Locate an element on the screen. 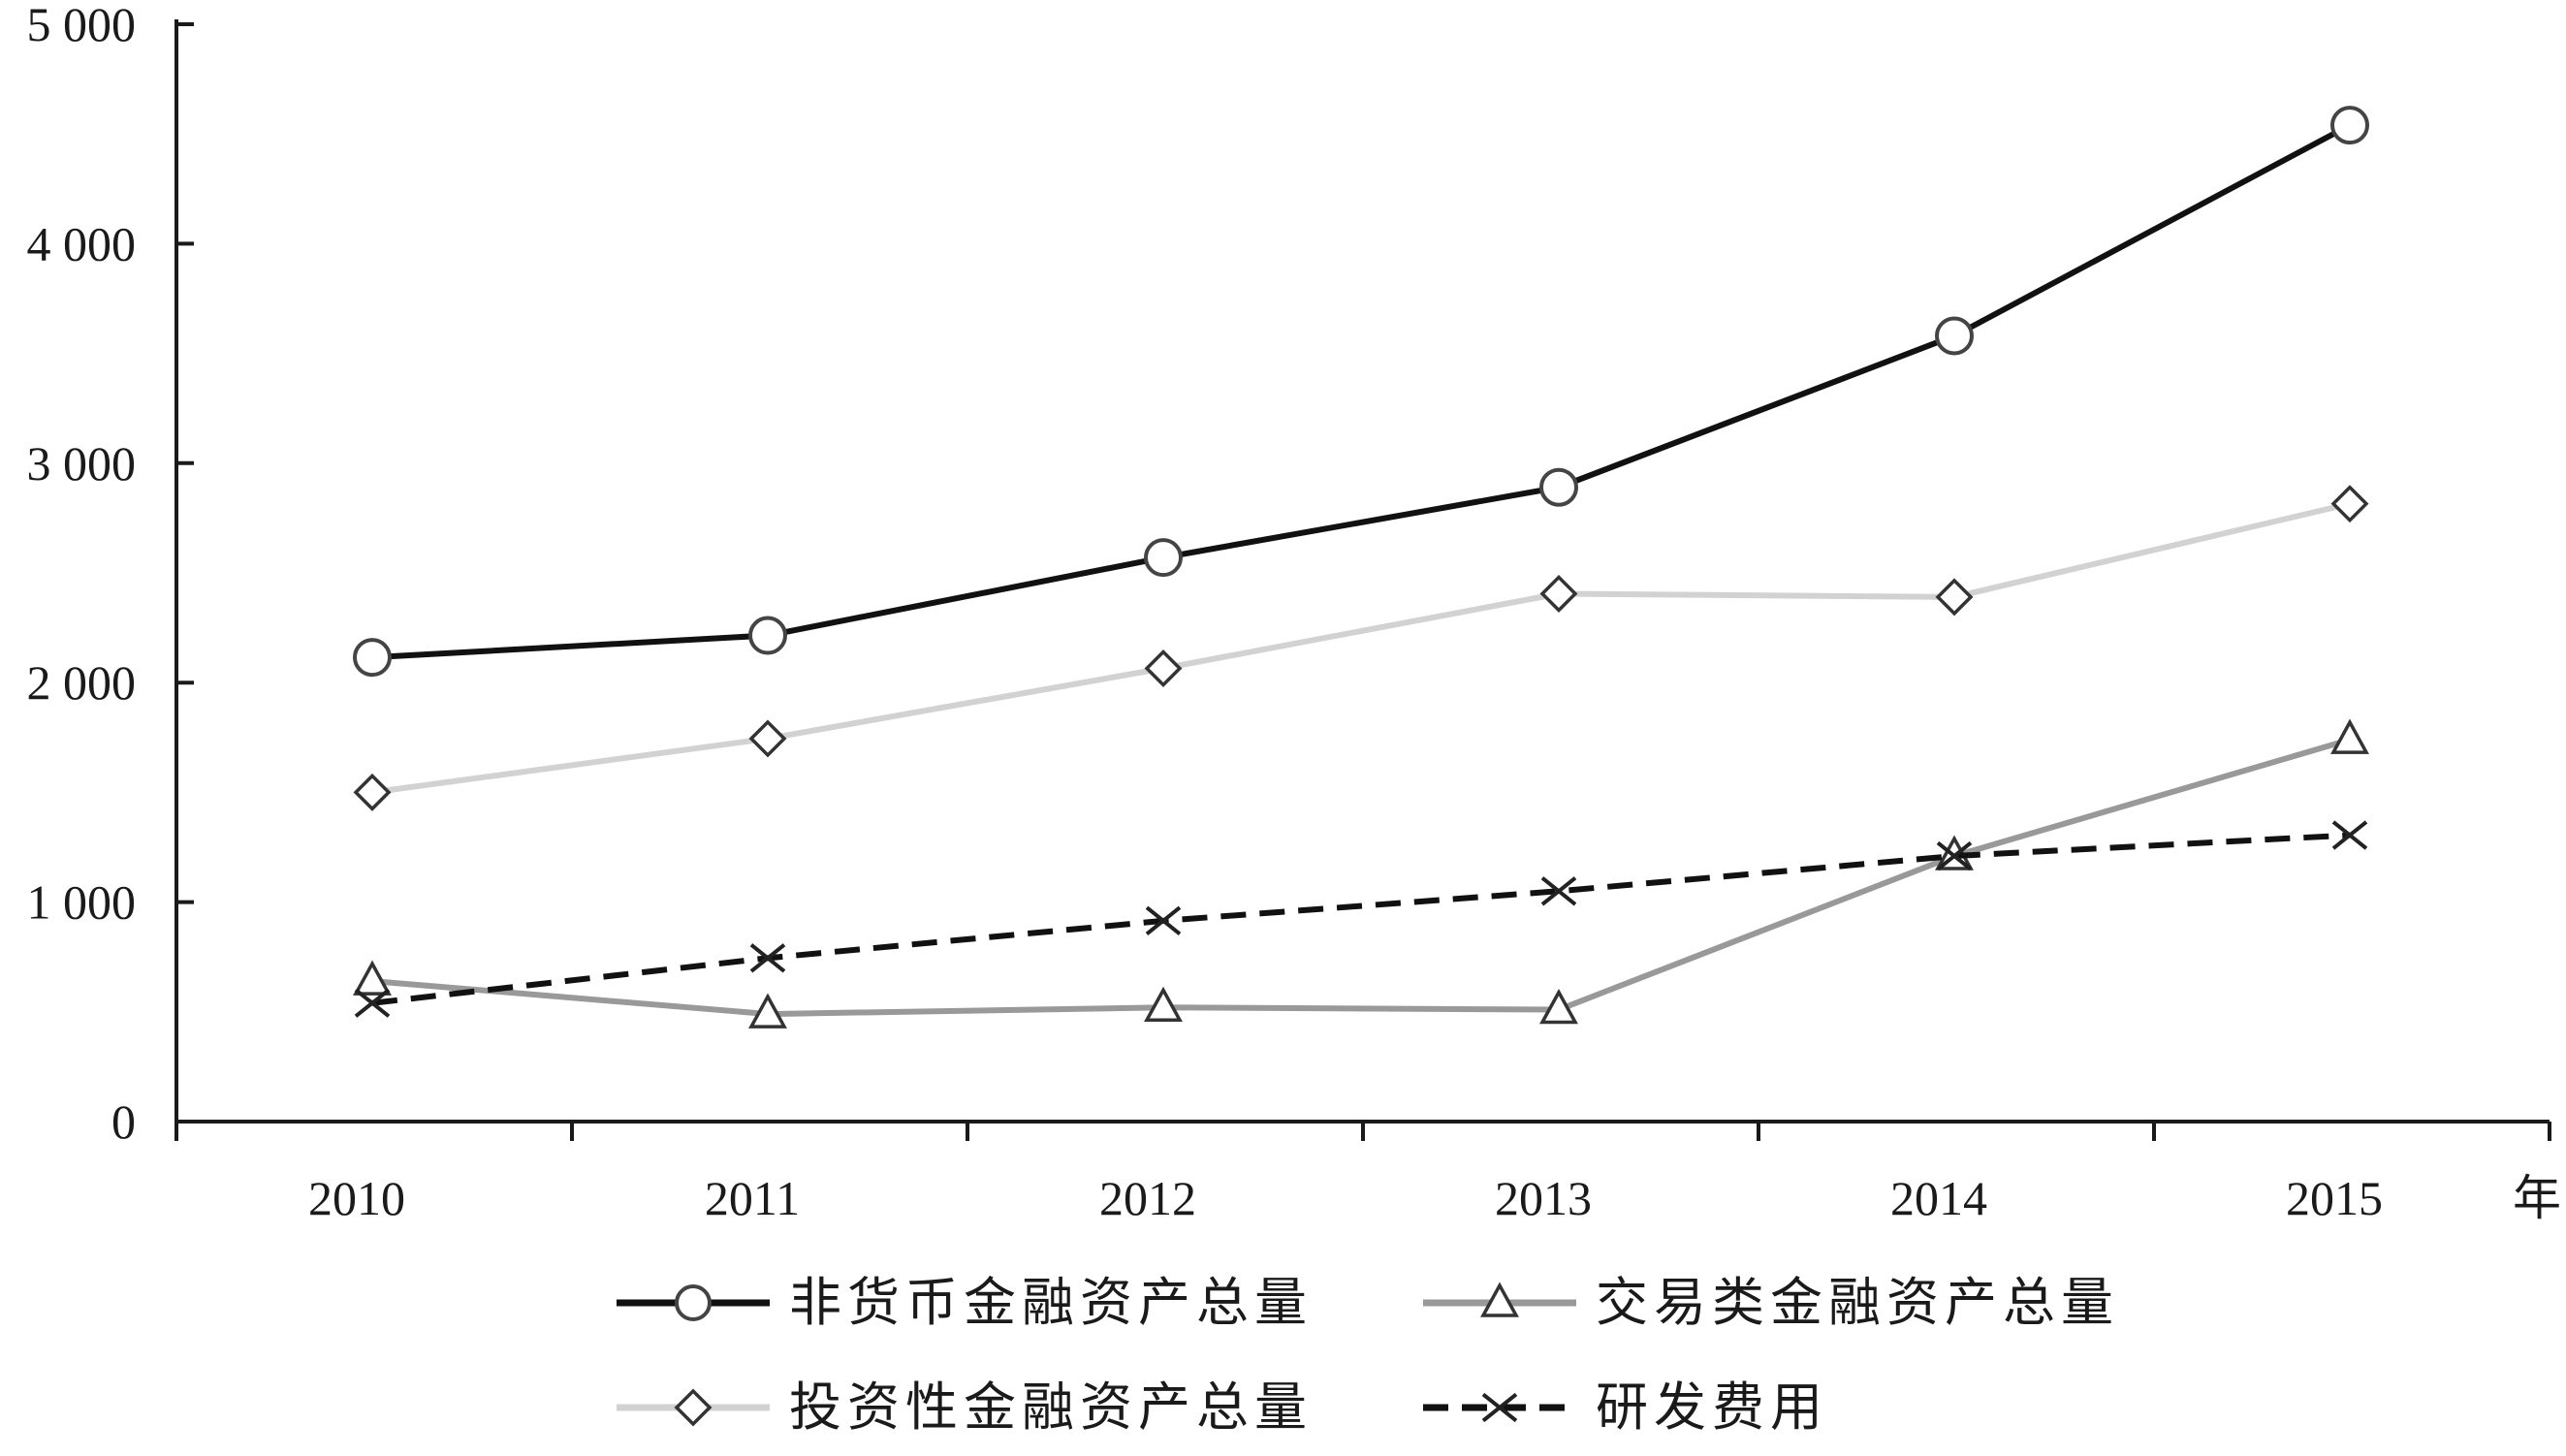  x-axis-label: 年 is located at coordinates (2537, 1198).